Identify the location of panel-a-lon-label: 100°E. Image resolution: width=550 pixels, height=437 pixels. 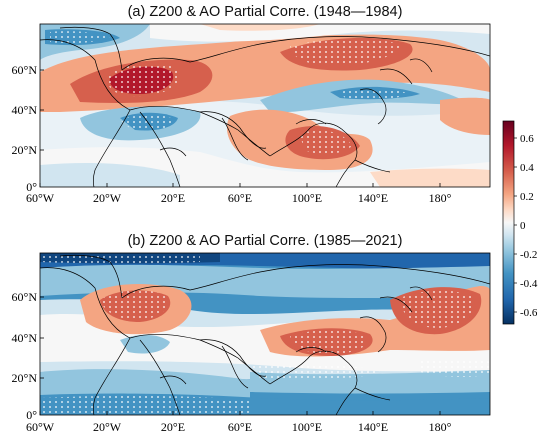
(307, 198).